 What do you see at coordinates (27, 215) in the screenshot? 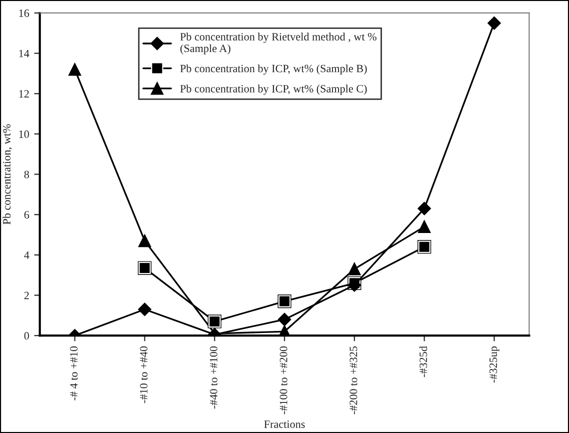
I see `y-tick-label: 6` at bounding box center [27, 215].